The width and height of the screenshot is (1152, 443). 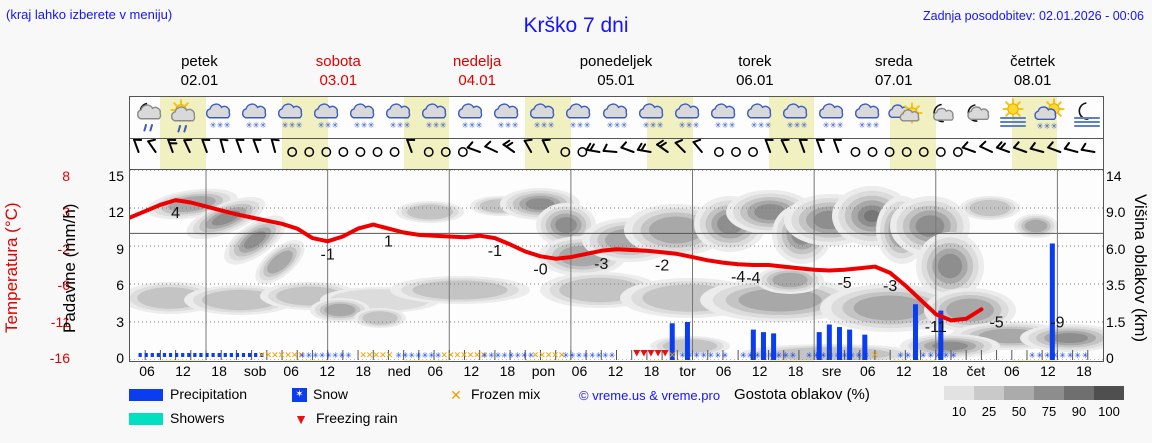 I want to click on day-header-sobota: sobota 03.01, so click(x=338, y=73).